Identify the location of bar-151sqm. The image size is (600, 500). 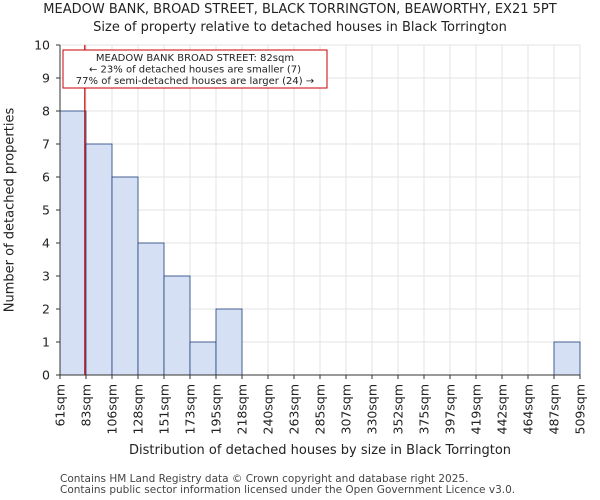
(177, 325).